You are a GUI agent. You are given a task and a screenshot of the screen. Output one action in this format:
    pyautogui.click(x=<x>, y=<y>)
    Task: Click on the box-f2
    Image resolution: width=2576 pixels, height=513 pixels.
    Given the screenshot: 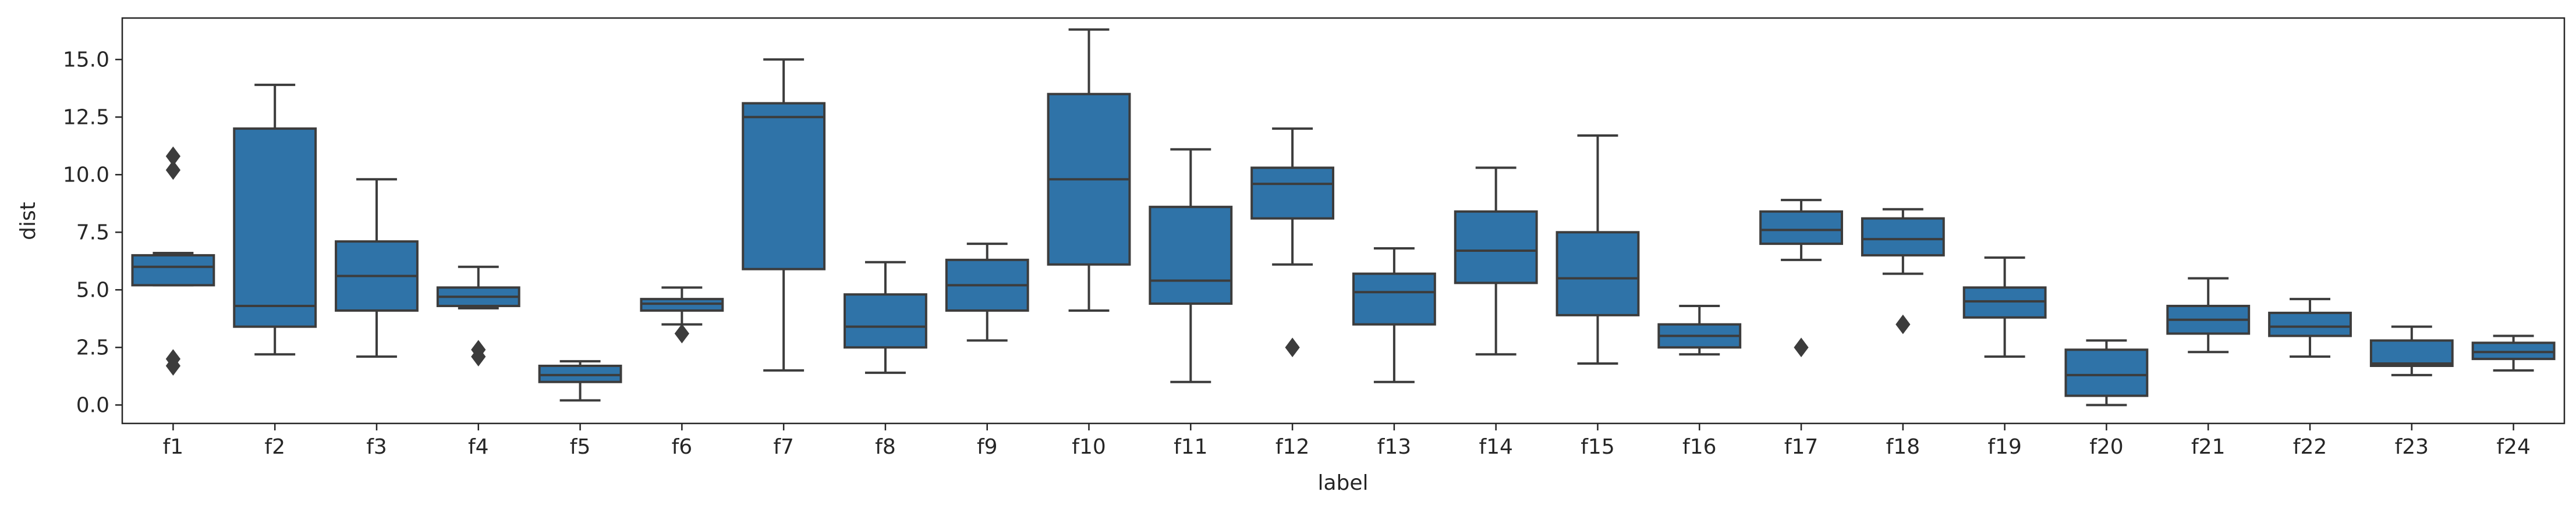 What is the action you would take?
    pyautogui.click(x=275, y=219)
    